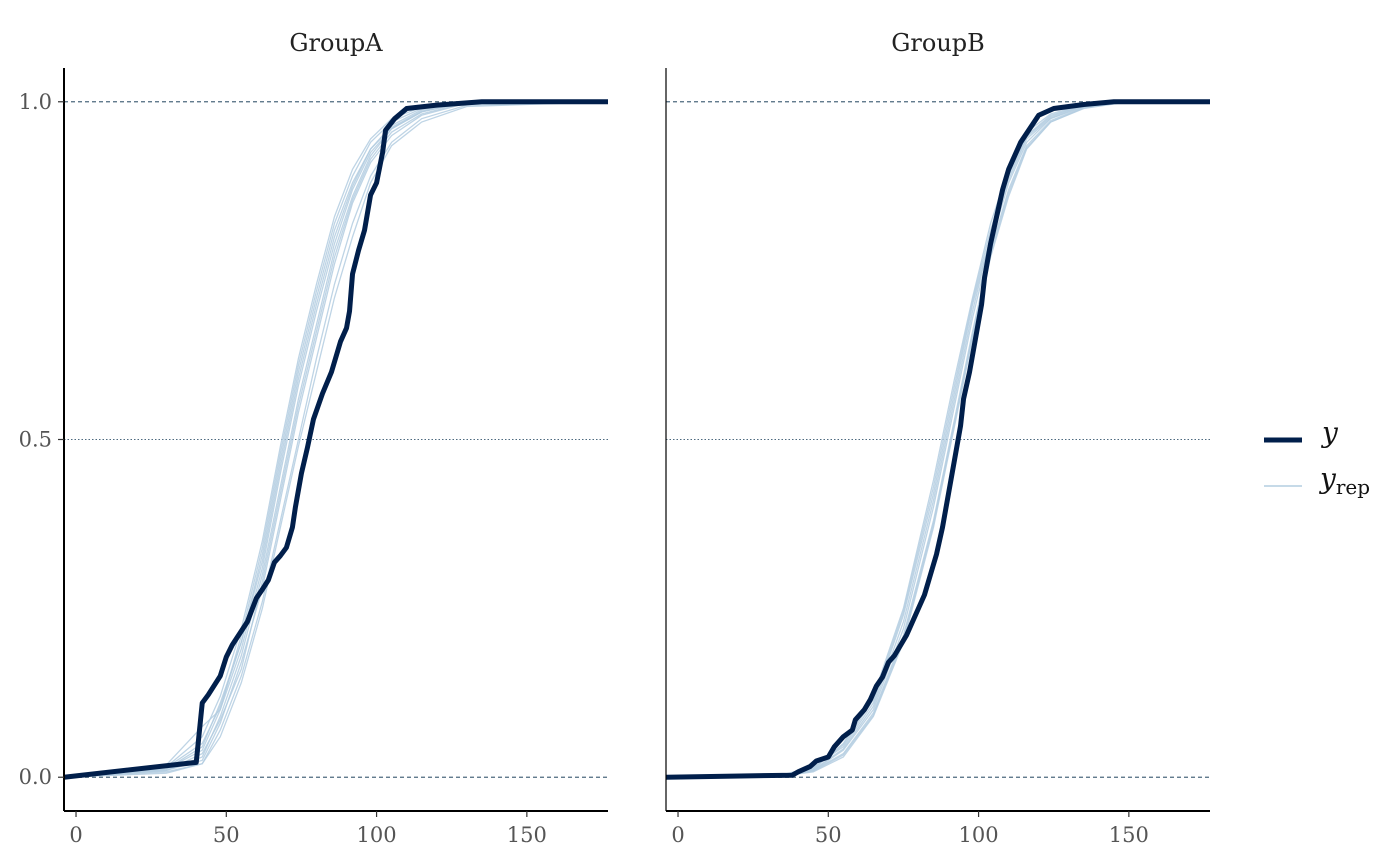 Image resolution: width=1400 pixels, height=866 pixels. What do you see at coordinates (336, 43) in the screenshot?
I see `panel-title-groupa: GroupA` at bounding box center [336, 43].